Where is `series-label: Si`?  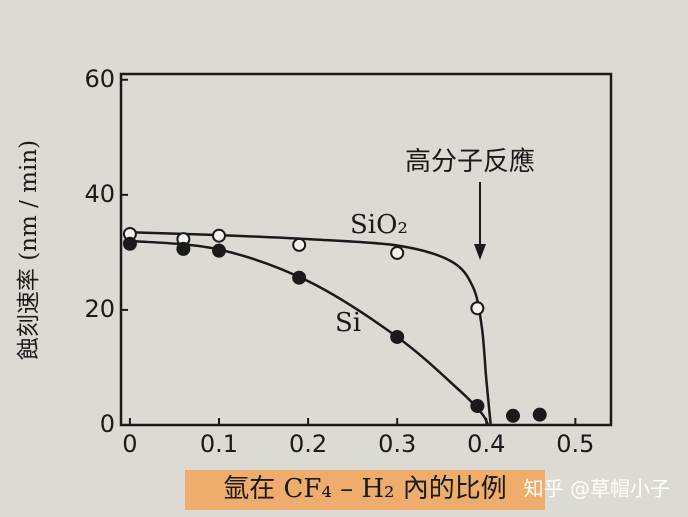
series-label: Si is located at coordinates (348, 323).